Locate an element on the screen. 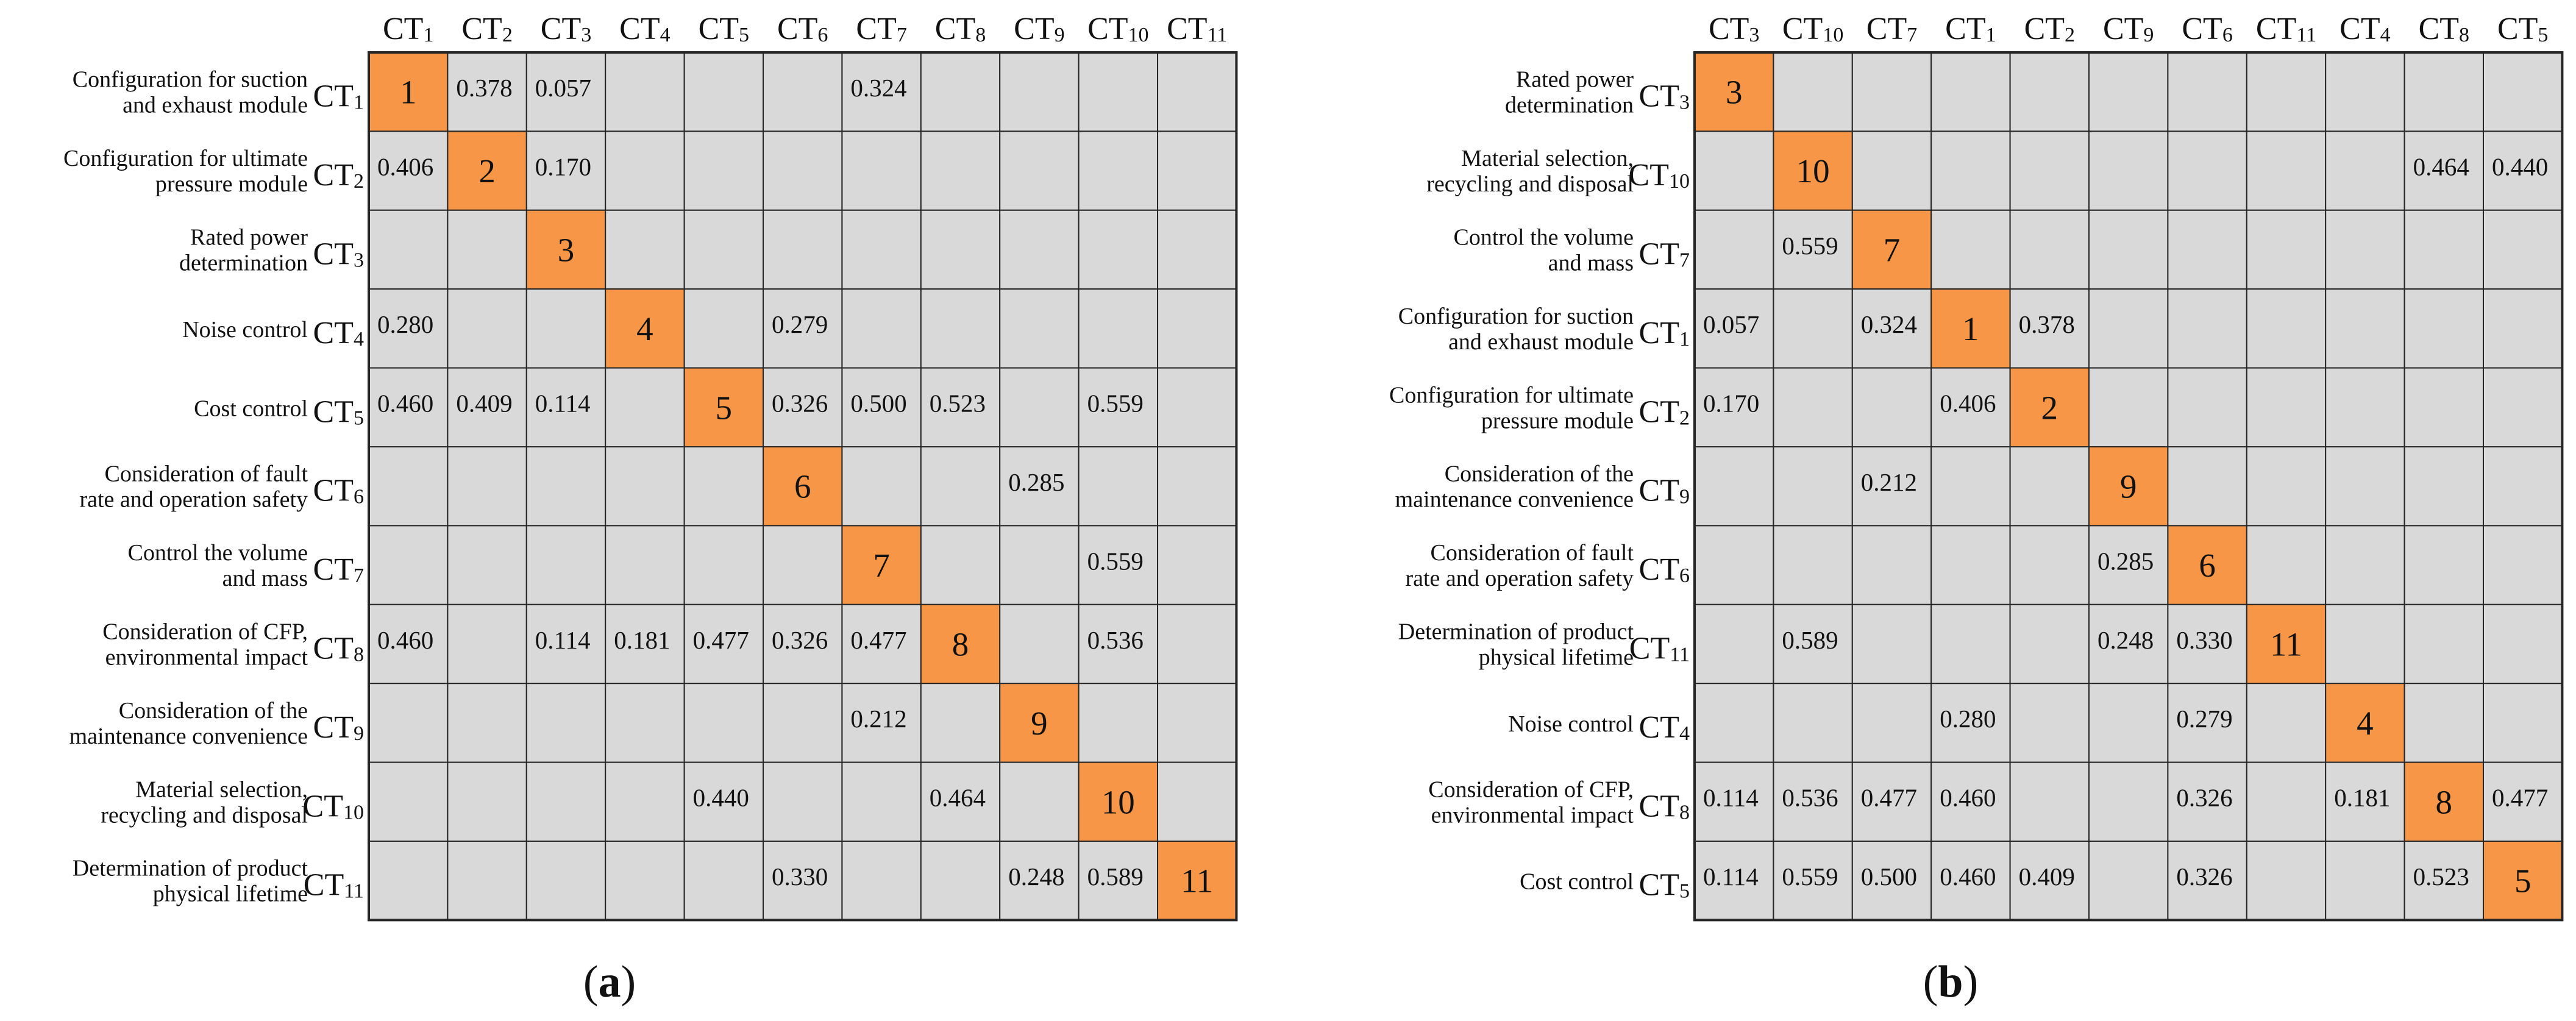 The width and height of the screenshot is (2576, 1021). row-header: CT10 is located at coordinates (1659, 176).